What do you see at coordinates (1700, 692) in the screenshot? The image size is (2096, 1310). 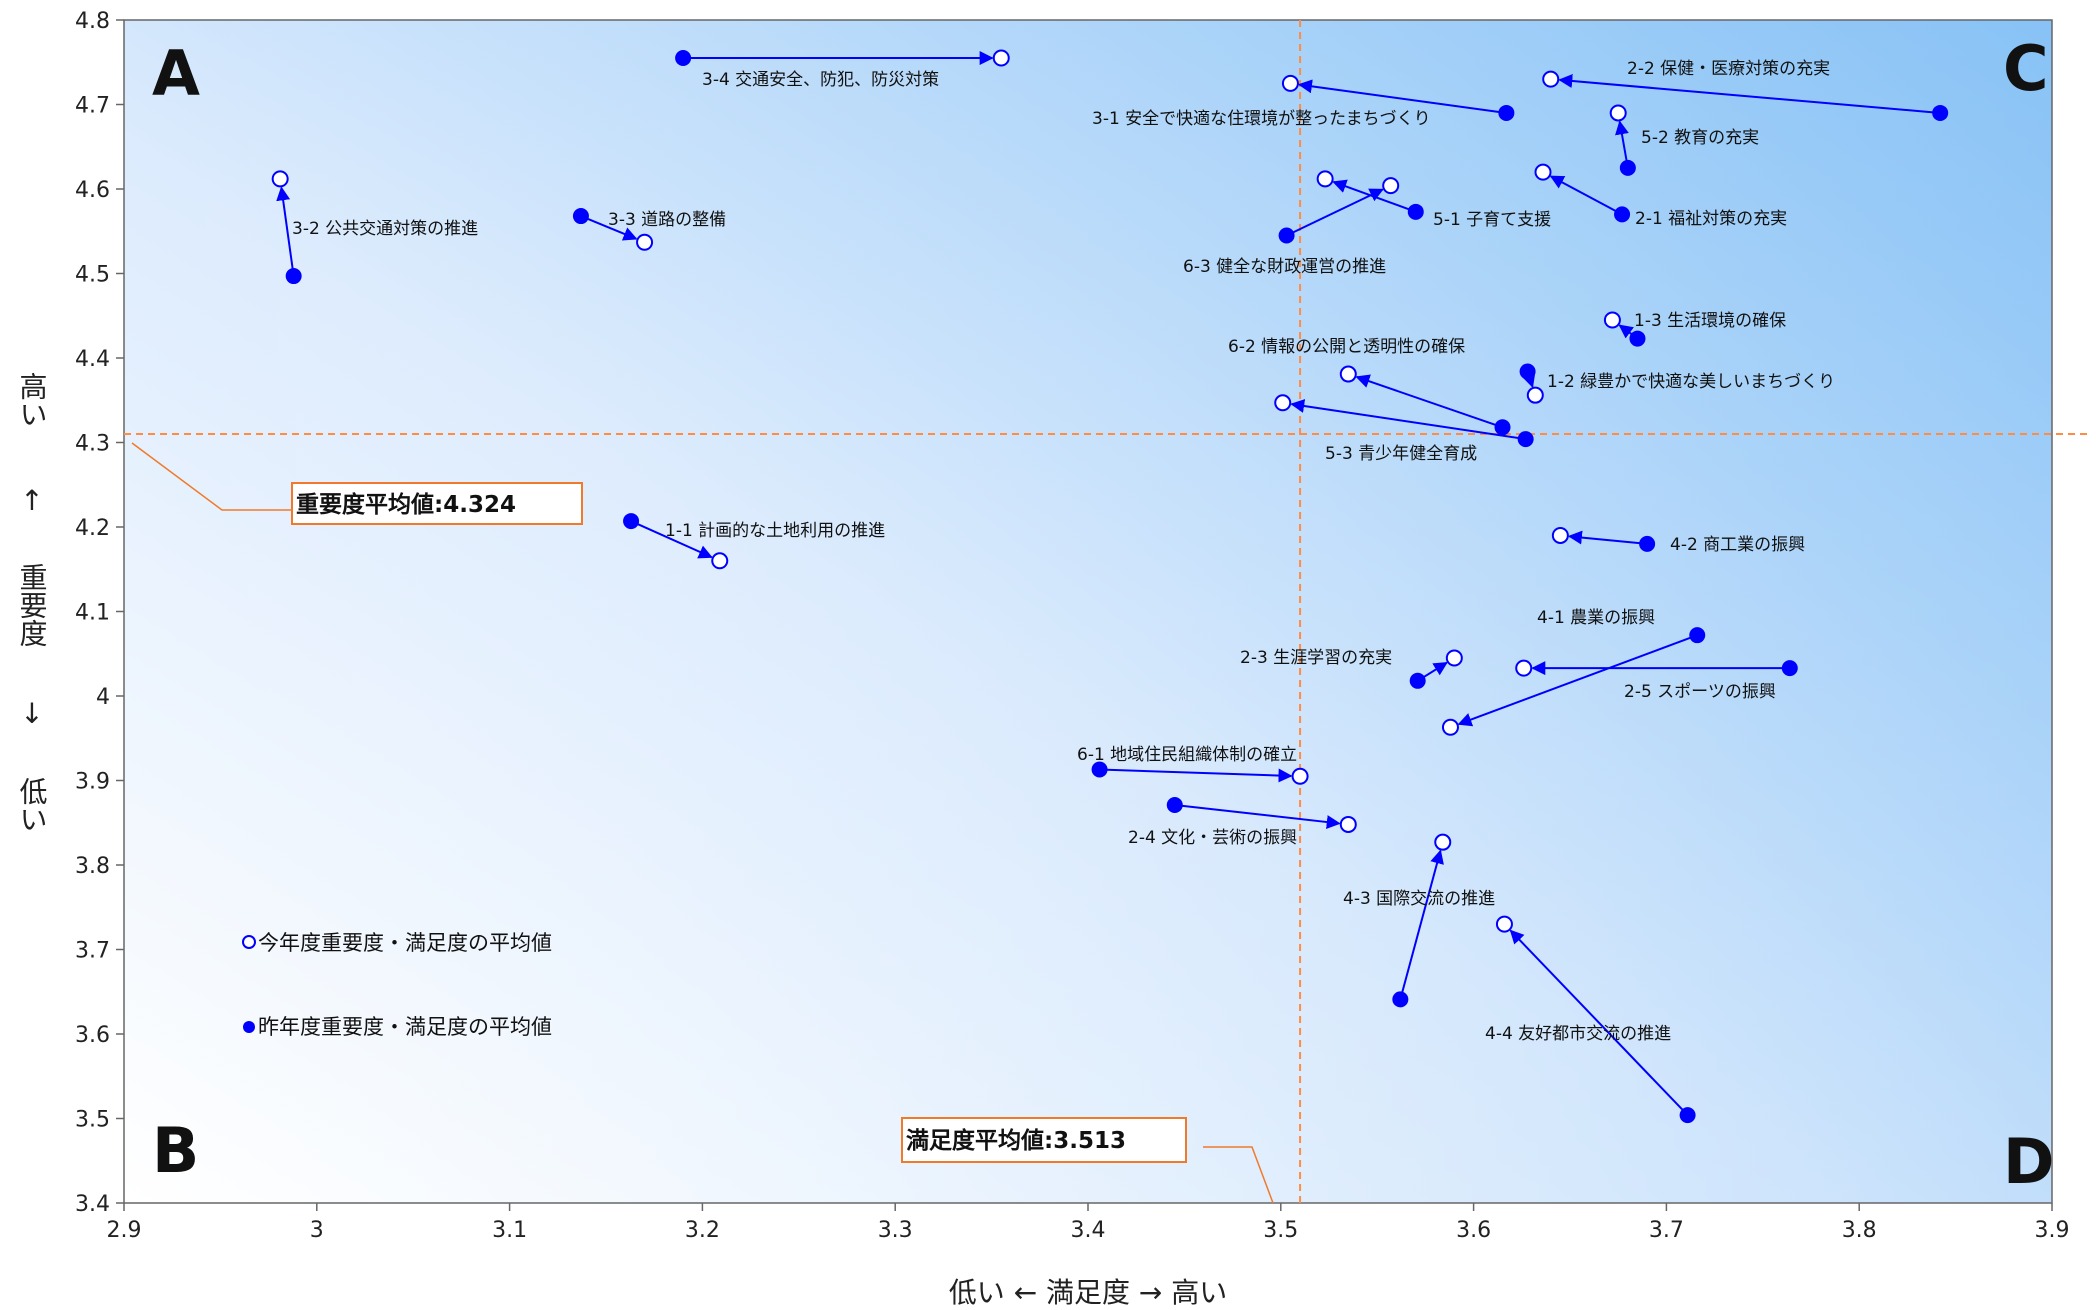 I see `point-label: 2-5 スポーツの振興` at bounding box center [1700, 692].